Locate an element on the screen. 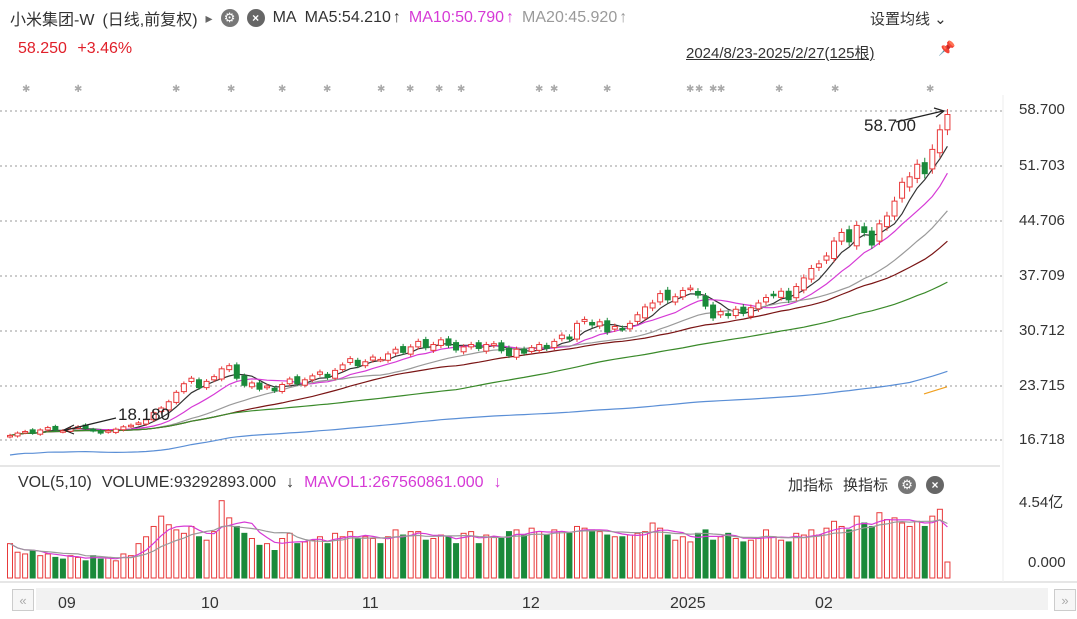  stock-title: 小米集团-W is located at coordinates (52, 20).